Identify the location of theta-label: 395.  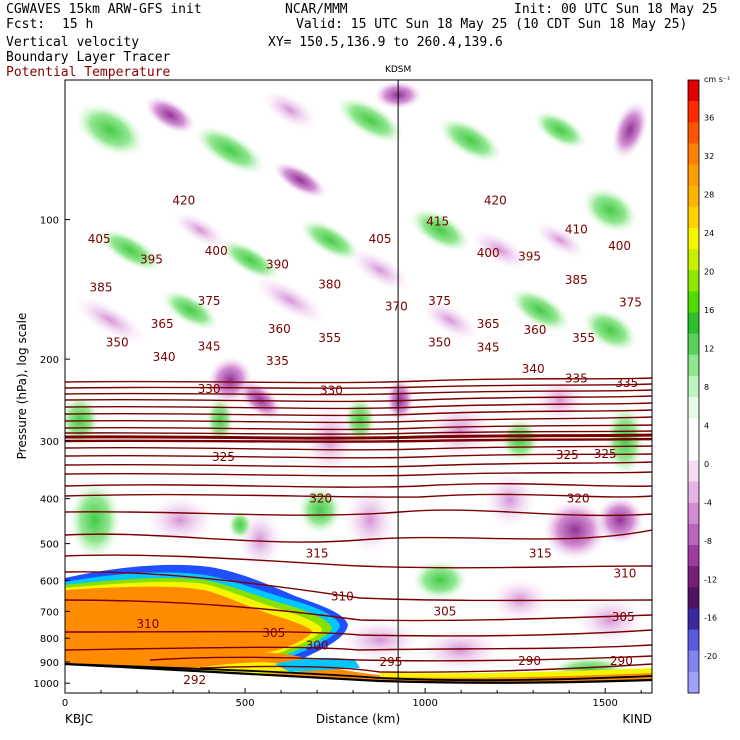
(529, 256).